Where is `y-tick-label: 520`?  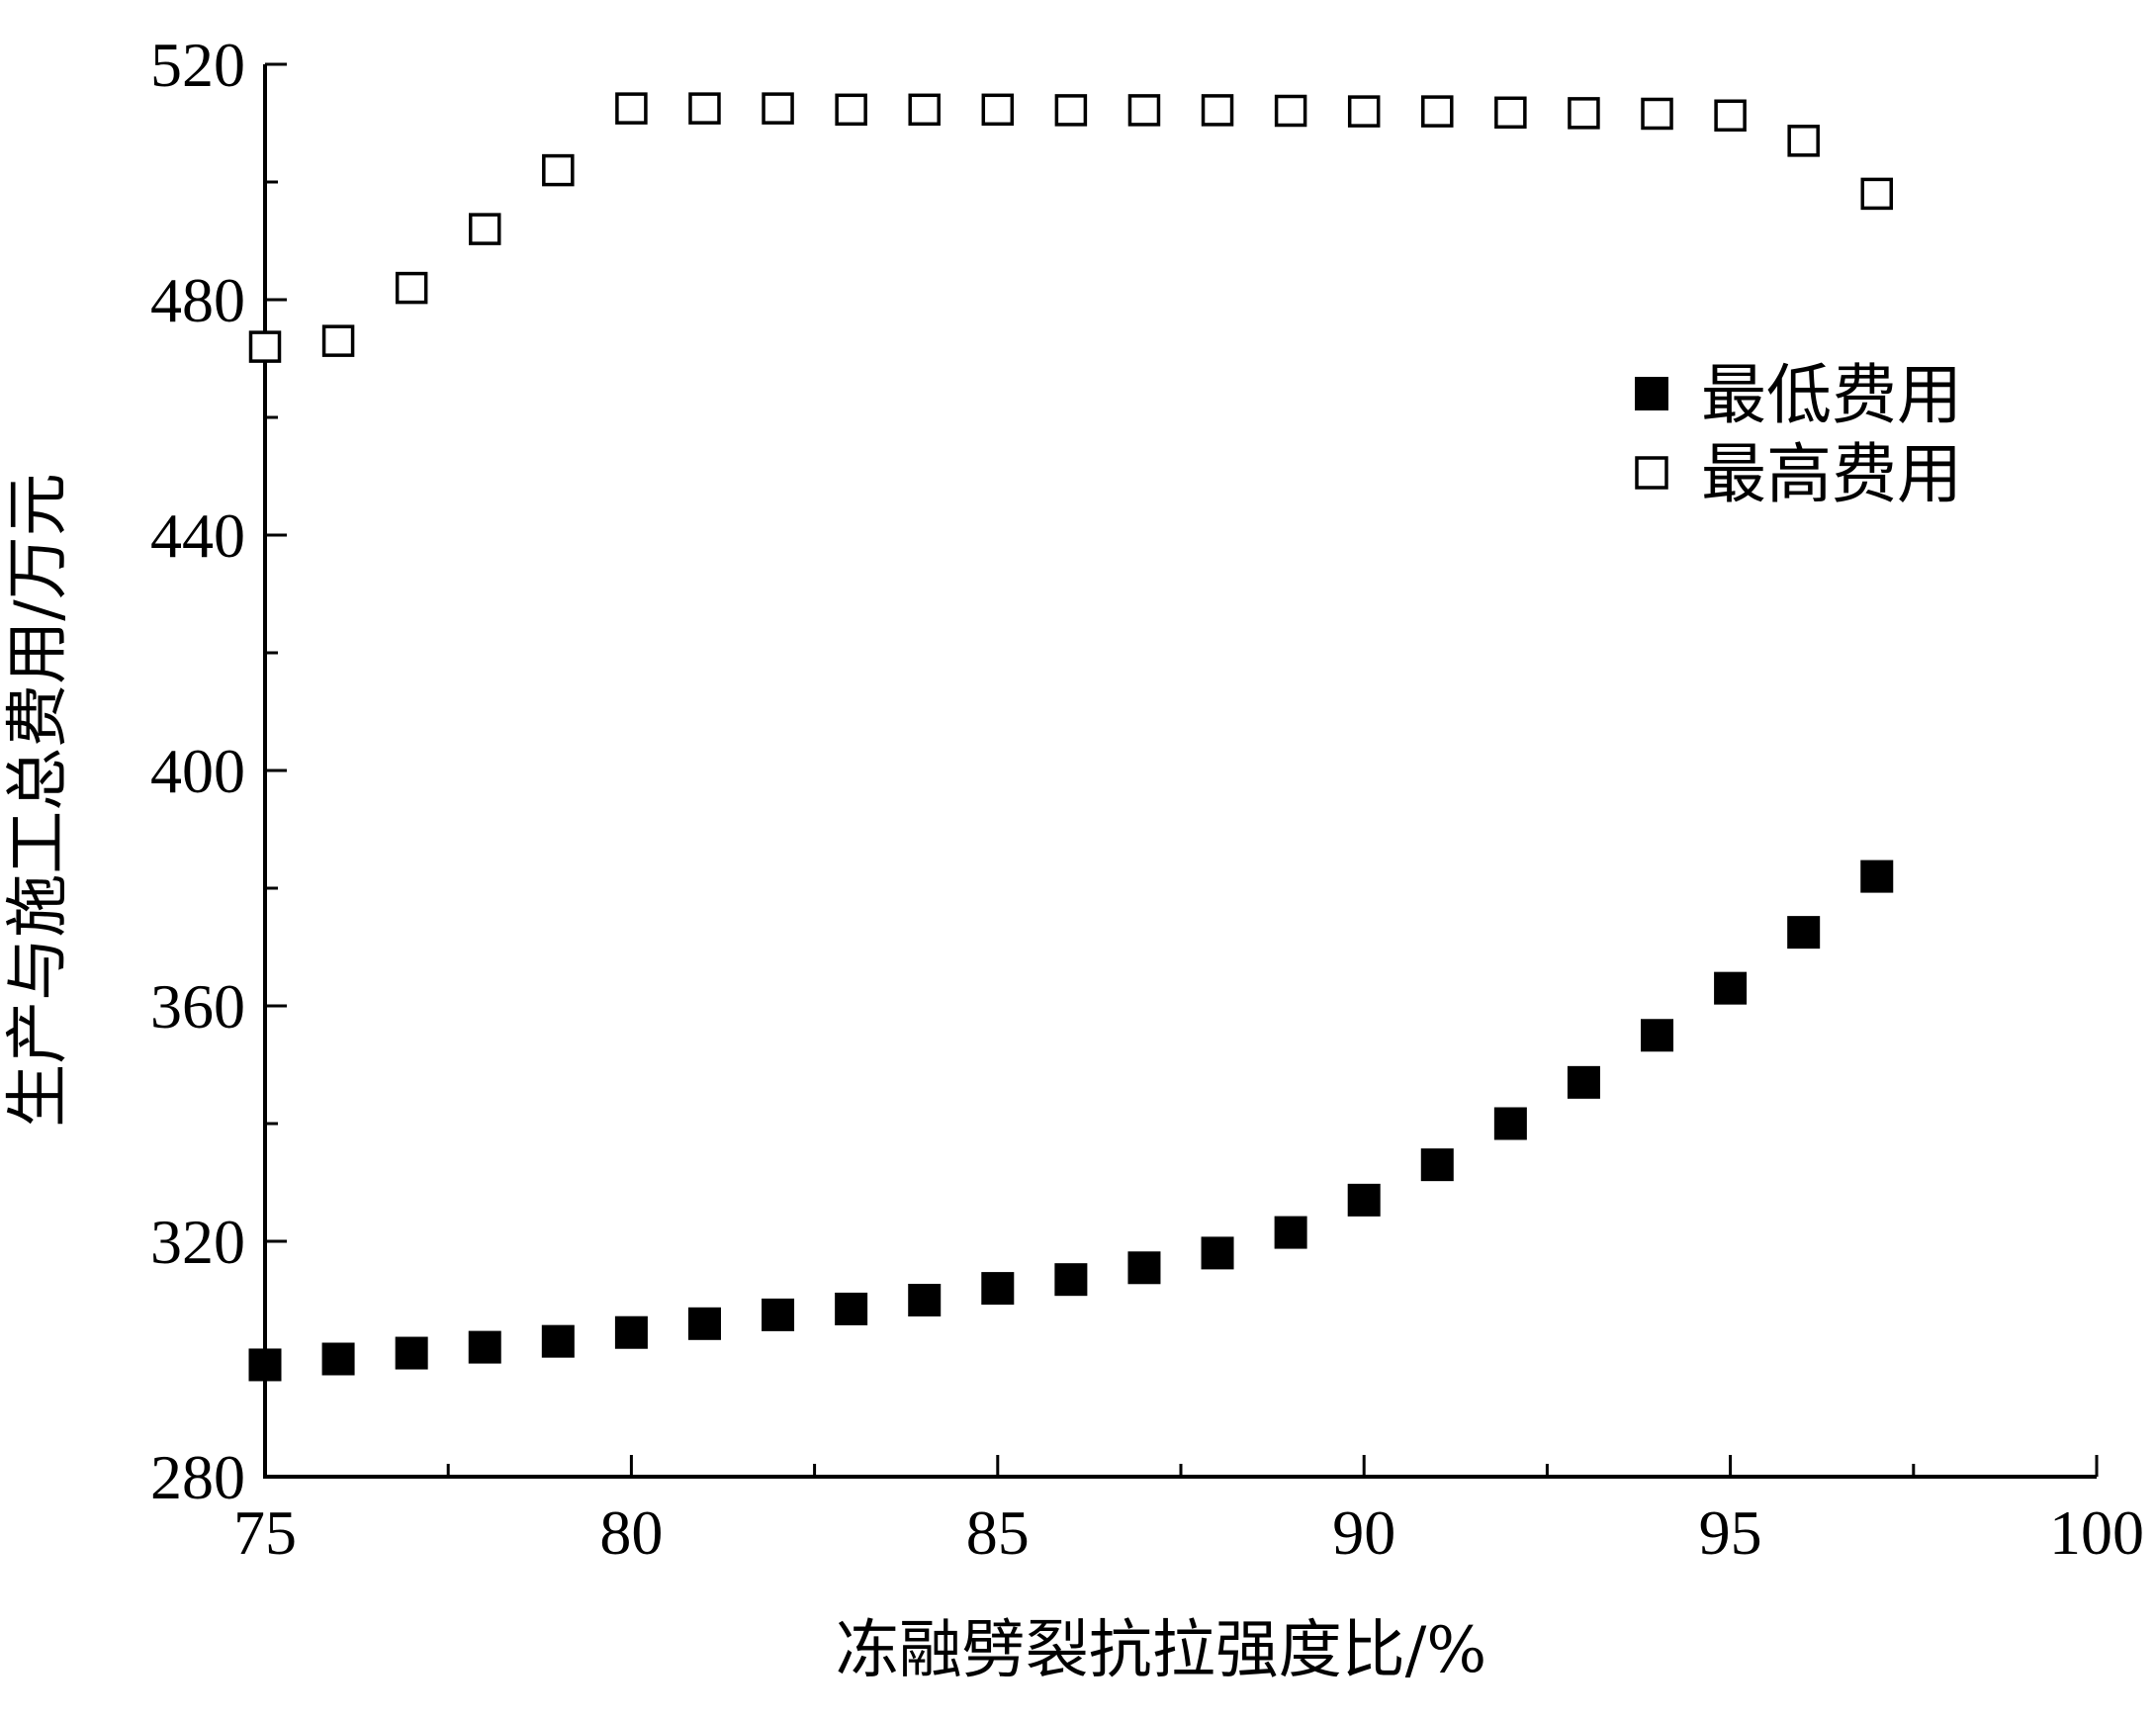 y-tick-label: 520 is located at coordinates (197, 65).